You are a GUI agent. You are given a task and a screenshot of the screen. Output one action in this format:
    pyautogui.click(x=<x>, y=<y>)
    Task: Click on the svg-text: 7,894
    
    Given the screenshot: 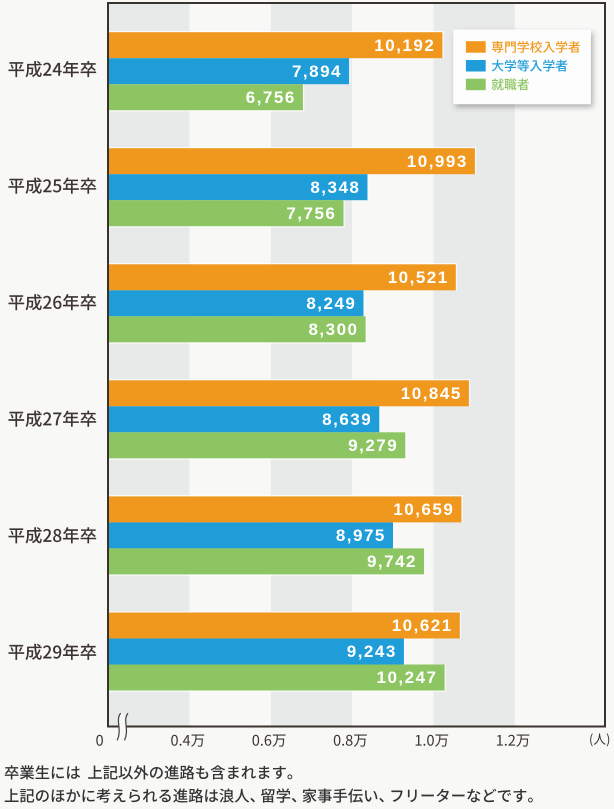 What is the action you would take?
    pyautogui.click(x=317, y=71)
    